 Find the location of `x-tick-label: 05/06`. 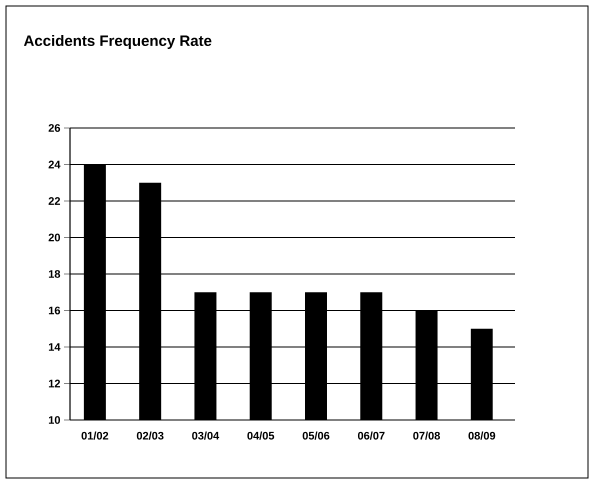

x-tick-label: 05/06 is located at coordinates (316, 436).